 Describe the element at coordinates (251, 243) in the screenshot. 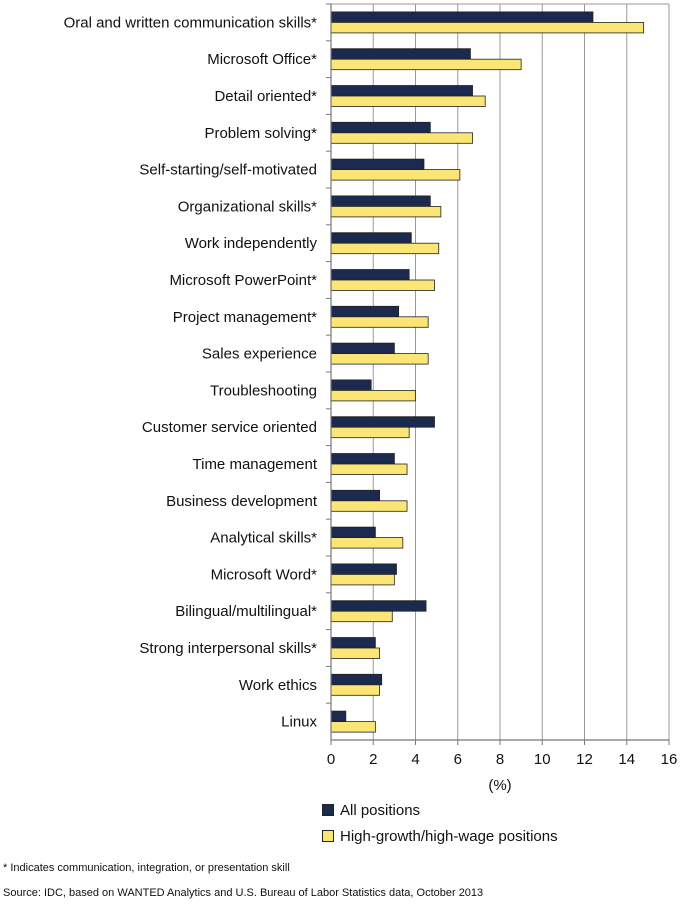

I see `category-label: Work independently` at that location.